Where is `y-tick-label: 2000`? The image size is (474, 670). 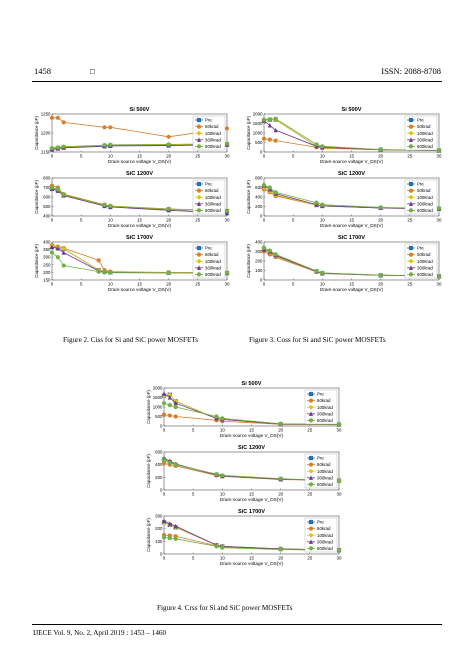
y-tick-label: 2000 is located at coordinates (258, 114).